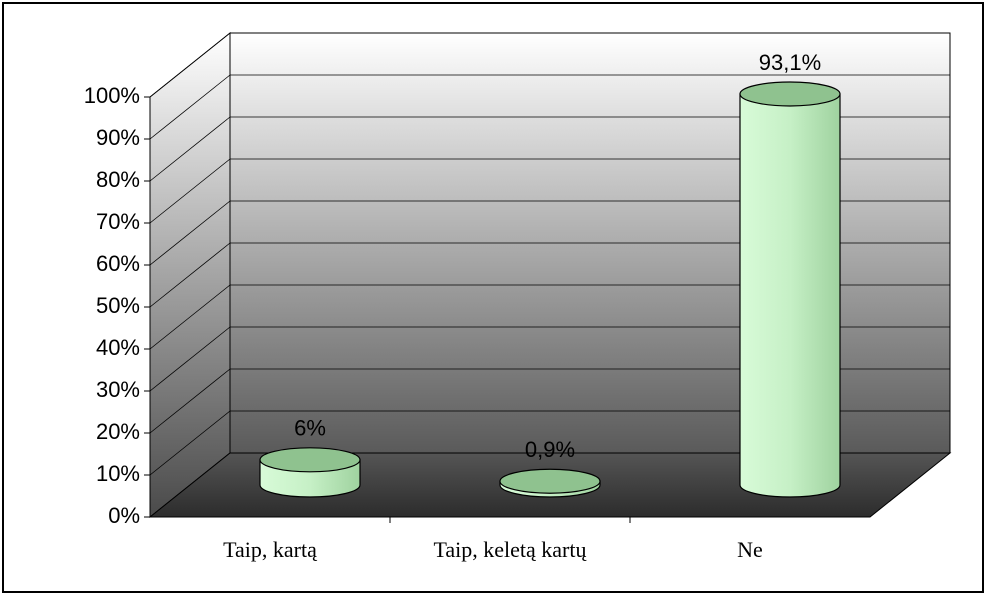 The width and height of the screenshot is (987, 596). I want to click on y-tick-label: 80%, so click(118, 179).